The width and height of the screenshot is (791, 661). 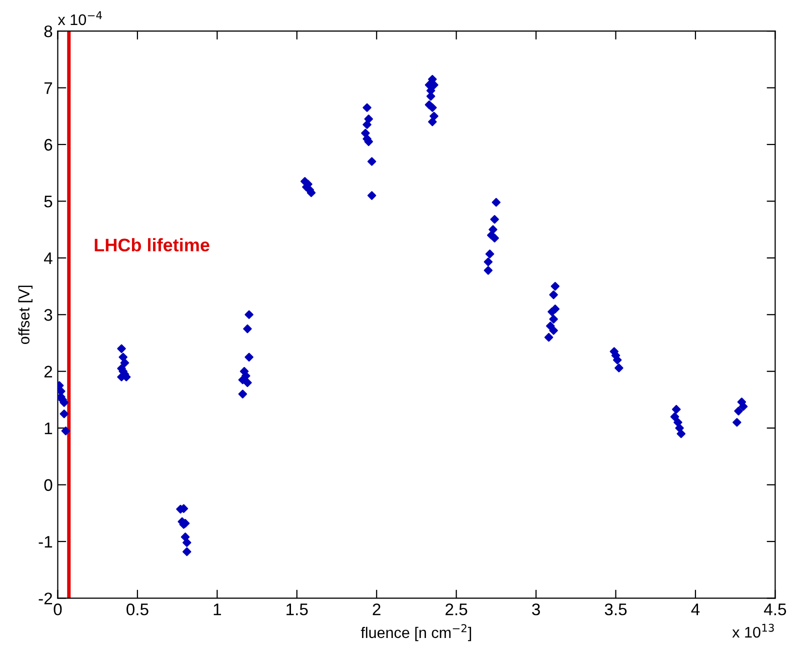 What do you see at coordinates (775, 610) in the screenshot?
I see `x-tick-label: 4.5` at bounding box center [775, 610].